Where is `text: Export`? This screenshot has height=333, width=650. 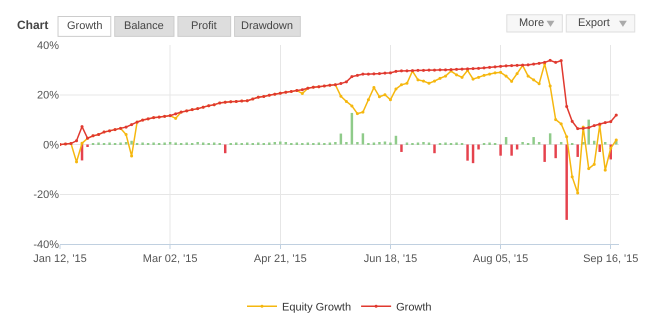
text: Export is located at coordinates (594, 23).